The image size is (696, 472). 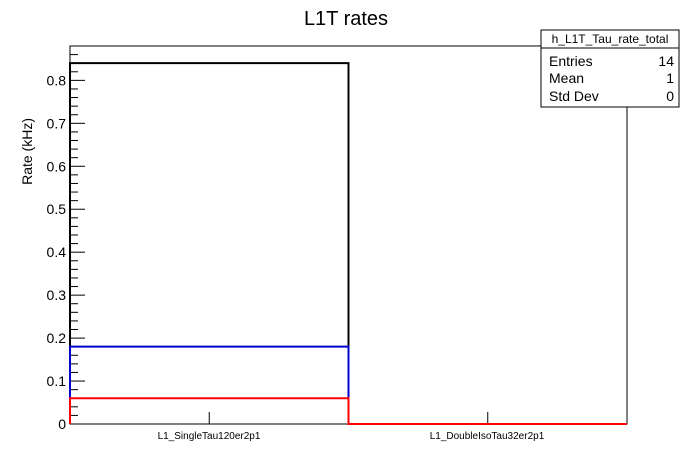 What do you see at coordinates (348, 418) in the screenshot?
I see `x-axis` at bounding box center [348, 418].